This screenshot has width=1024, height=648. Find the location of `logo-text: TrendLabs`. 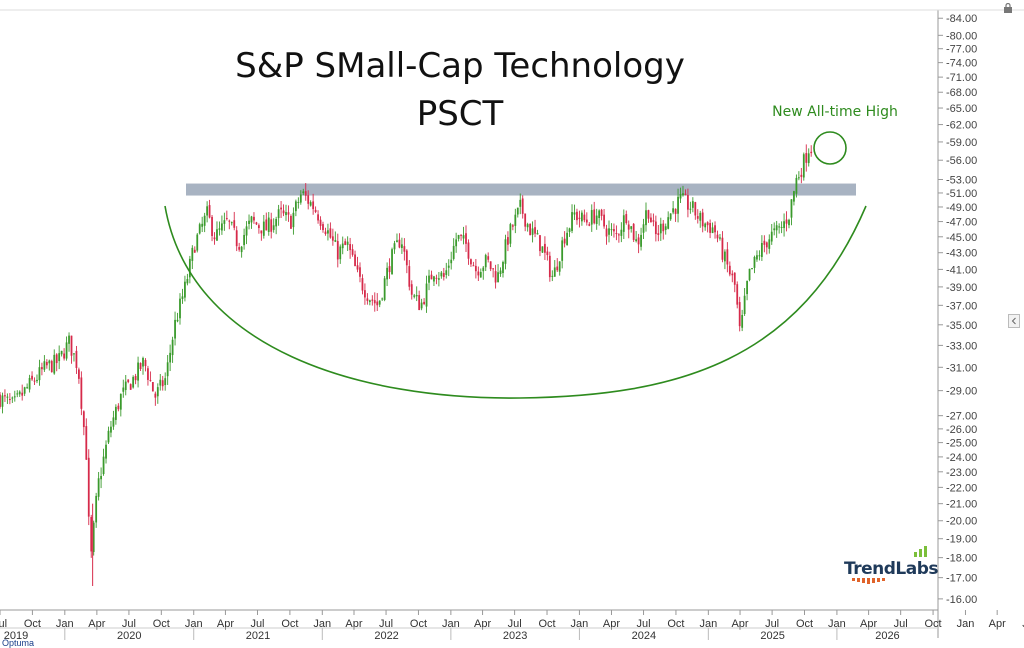

logo-text: TrendLabs is located at coordinates (891, 569).